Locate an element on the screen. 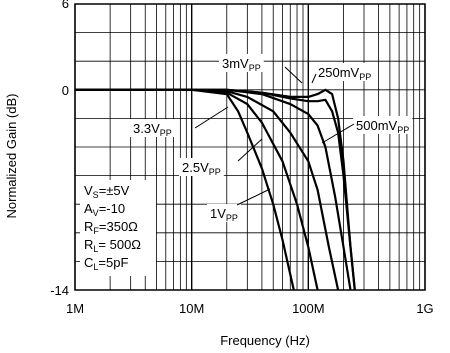 This screenshot has width=450, height=353. x-tick-labels: 1M 10M 100M 1G is located at coordinates (250, 308).